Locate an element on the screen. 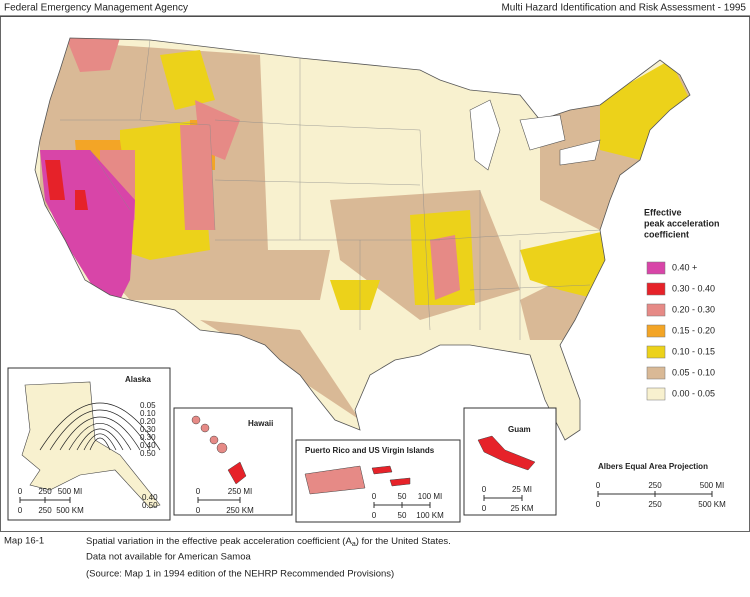 The image size is (750, 597). inset-title: Alaska is located at coordinates (138, 379).